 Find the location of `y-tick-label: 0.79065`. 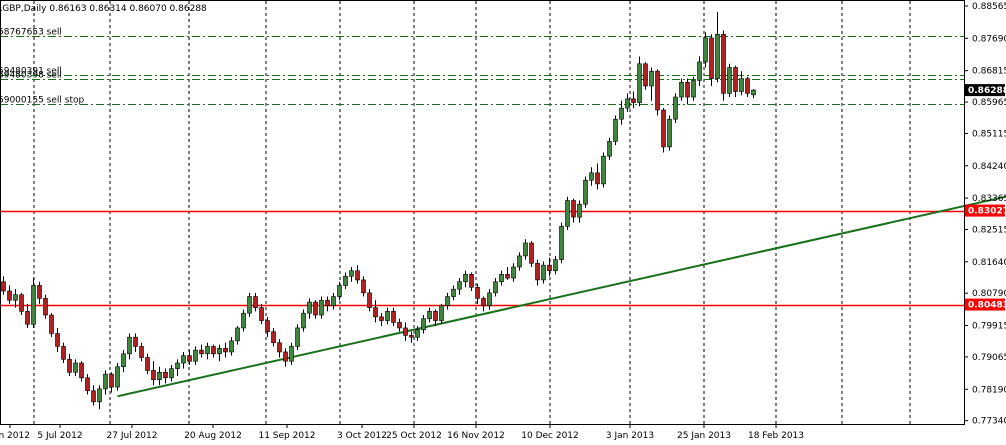

y-tick-label: 0.79065 is located at coordinates (989, 358).